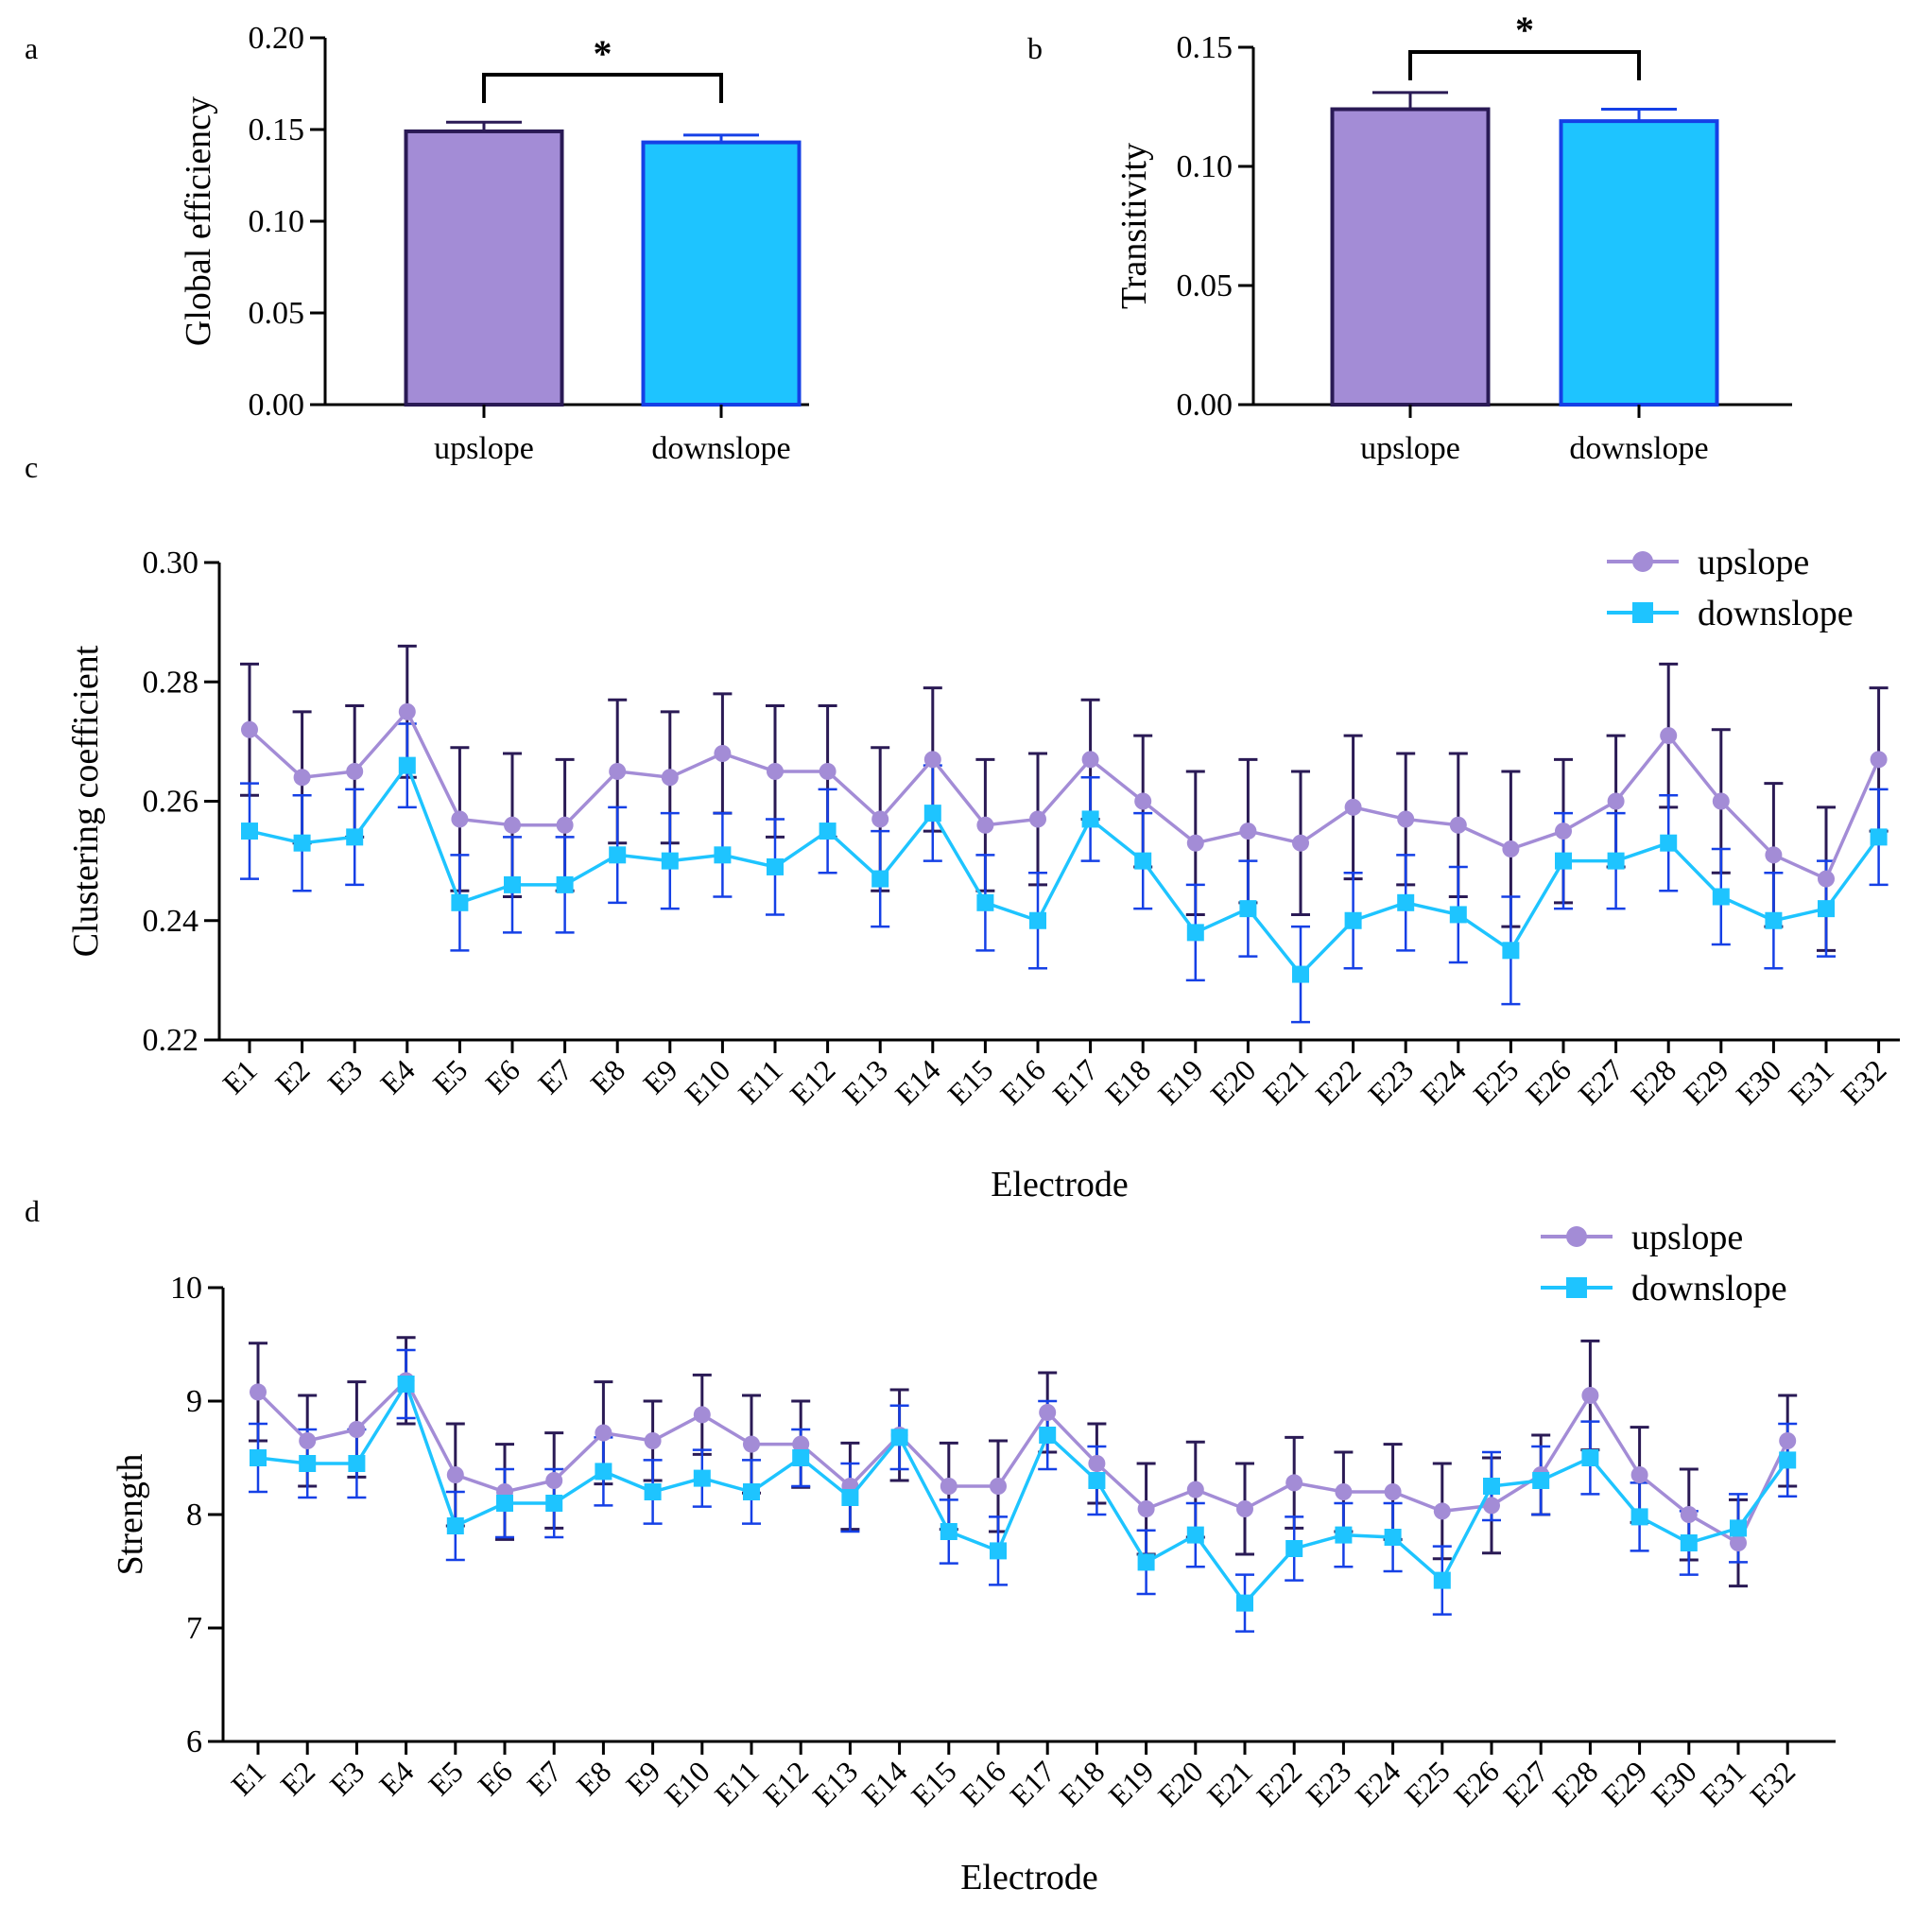  Describe the element at coordinates (801, 1457) in the screenshot. I see `d-downslope-point-E12` at that location.